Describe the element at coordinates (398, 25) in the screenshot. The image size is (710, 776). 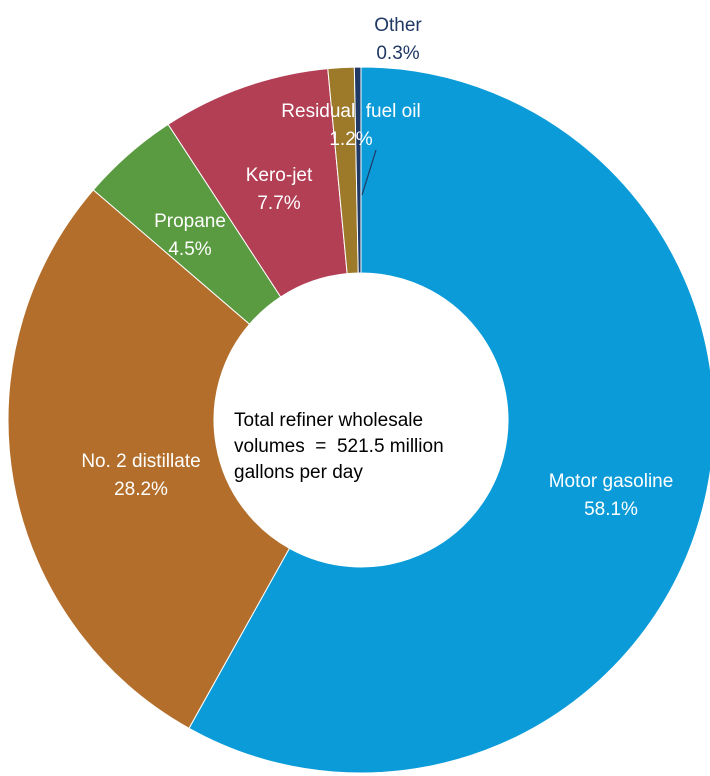
I see `label-other: Other` at that location.